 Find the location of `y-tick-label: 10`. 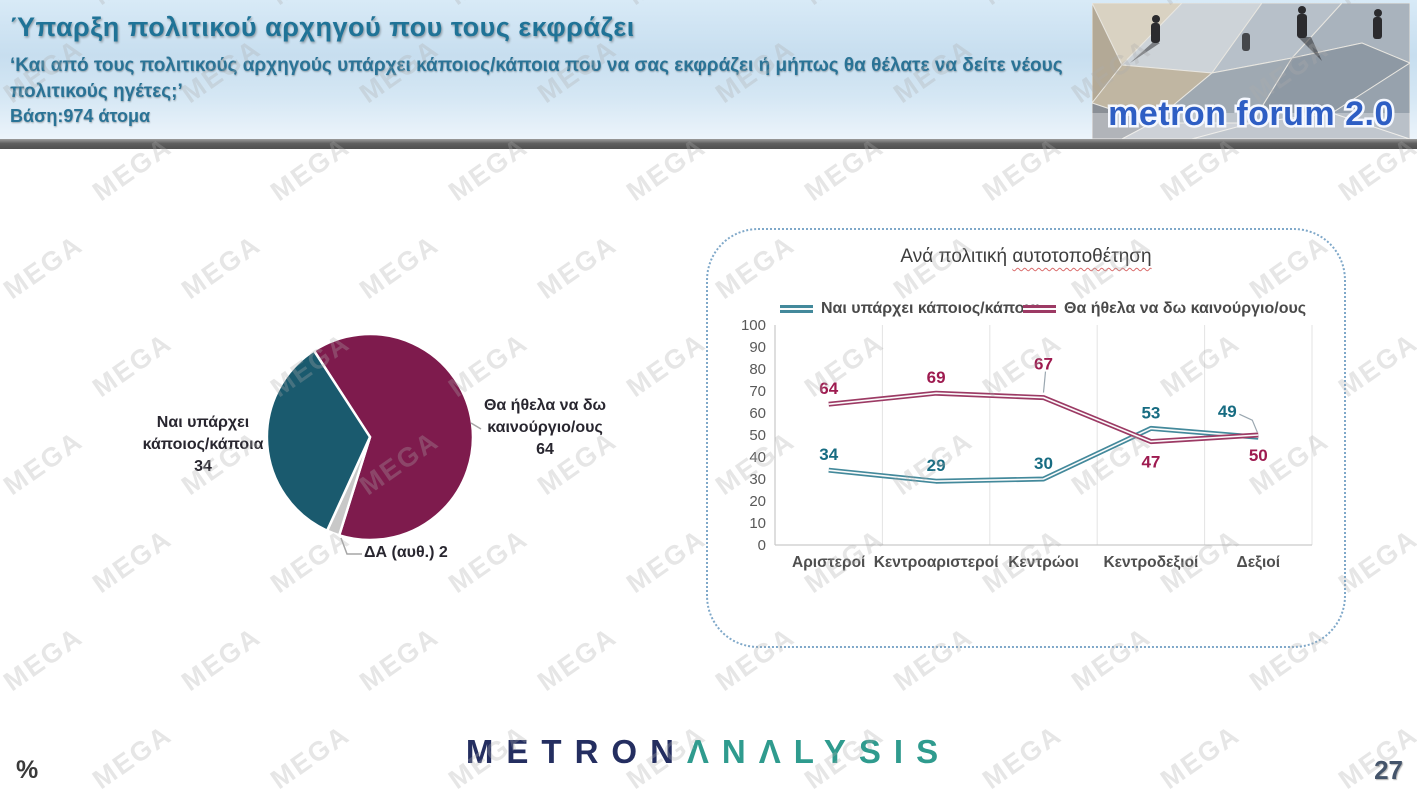

y-tick-label: 10 is located at coordinates (757, 523).